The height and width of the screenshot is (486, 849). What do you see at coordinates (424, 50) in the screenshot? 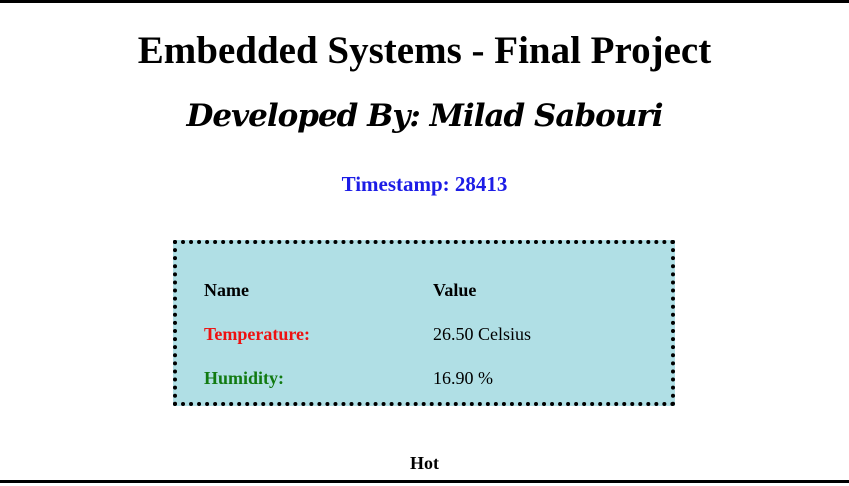
I see `page-title: Embedded Systems - Final Project` at bounding box center [424, 50].